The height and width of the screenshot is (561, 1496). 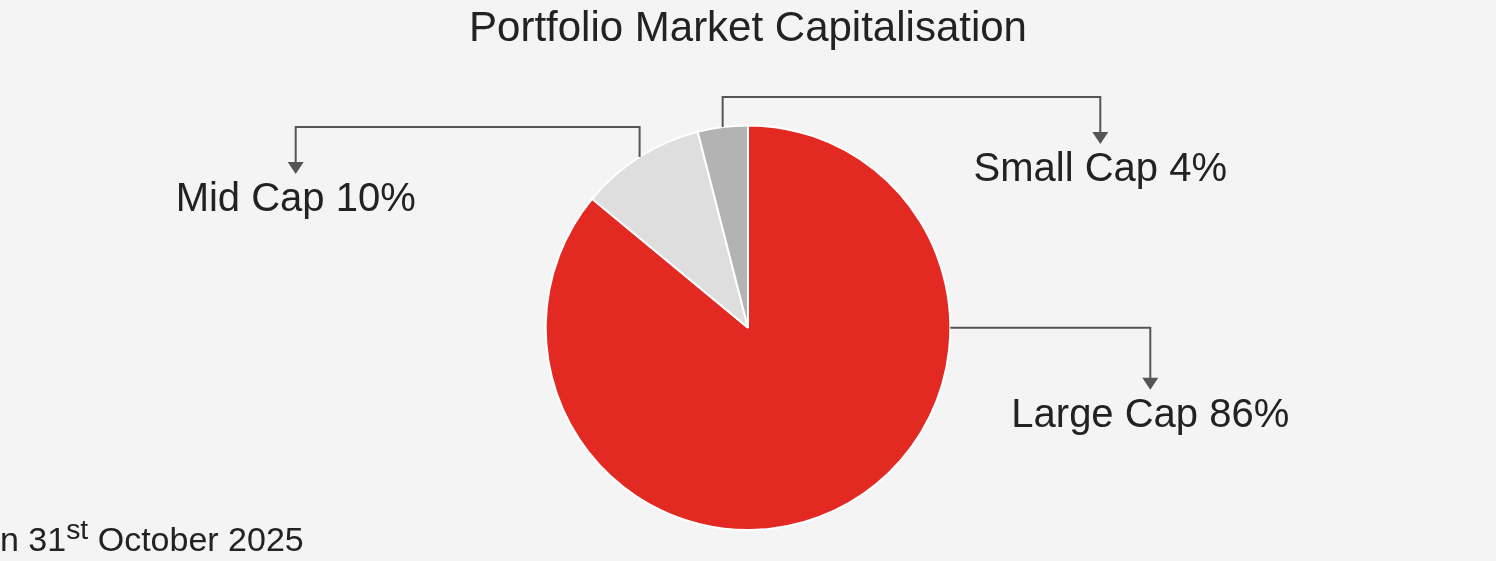 What do you see at coordinates (1100, 167) in the screenshot?
I see `slice-label: Small Cap 4%` at bounding box center [1100, 167].